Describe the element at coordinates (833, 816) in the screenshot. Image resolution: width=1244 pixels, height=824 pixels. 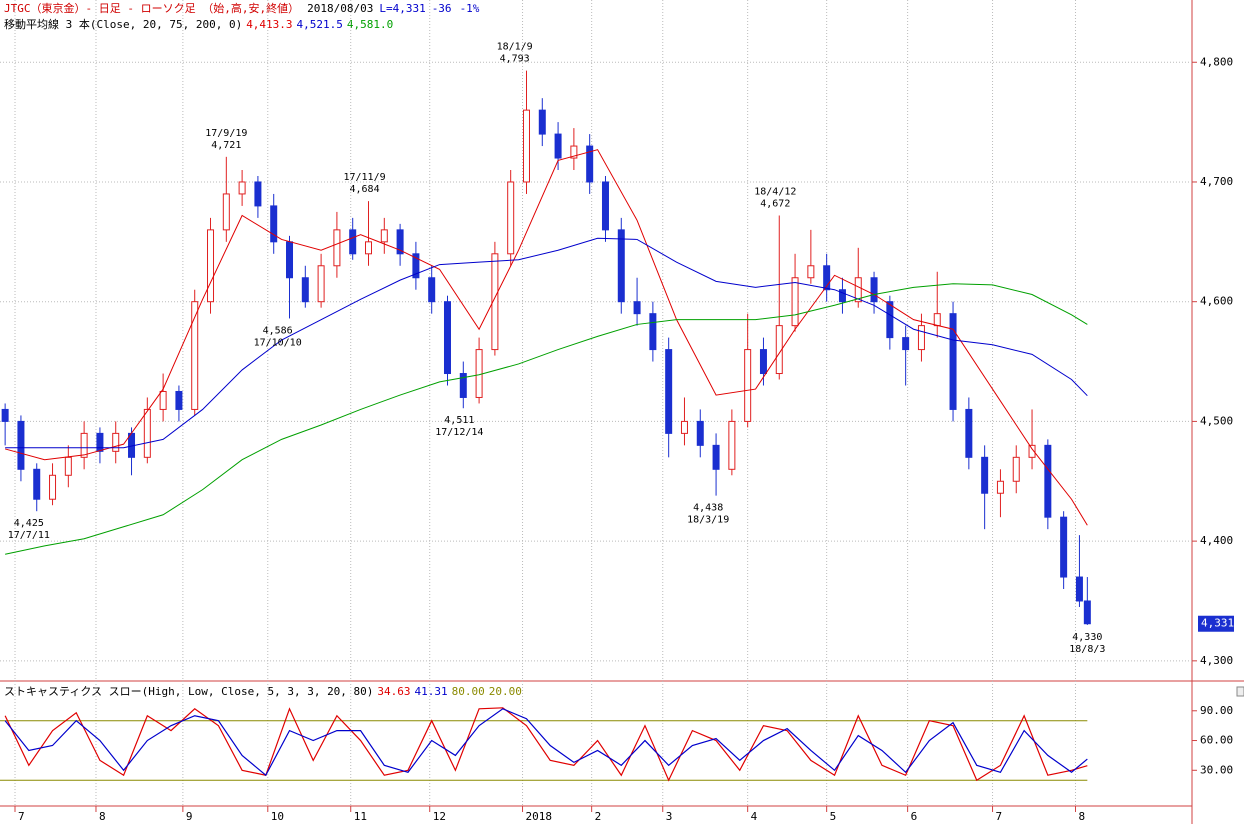
I see `x-tick-label: 5` at that location.